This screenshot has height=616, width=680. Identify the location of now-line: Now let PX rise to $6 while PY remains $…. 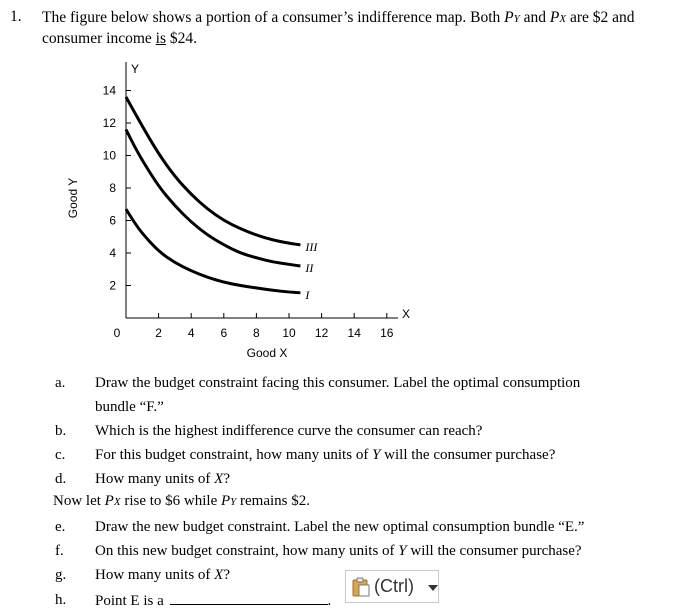
(181, 501).